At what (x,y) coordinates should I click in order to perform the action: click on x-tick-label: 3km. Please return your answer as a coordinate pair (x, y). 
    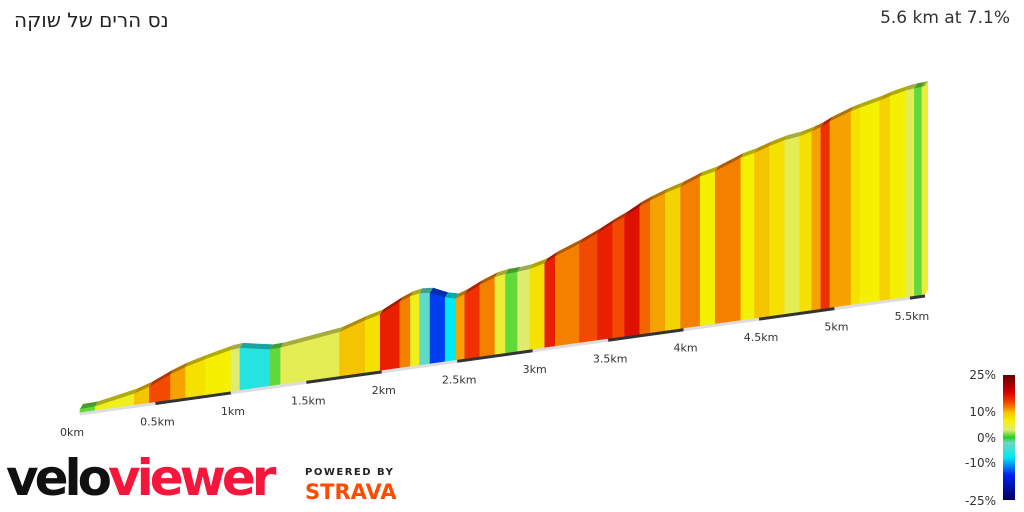
    Looking at the image, I should click on (535, 369).